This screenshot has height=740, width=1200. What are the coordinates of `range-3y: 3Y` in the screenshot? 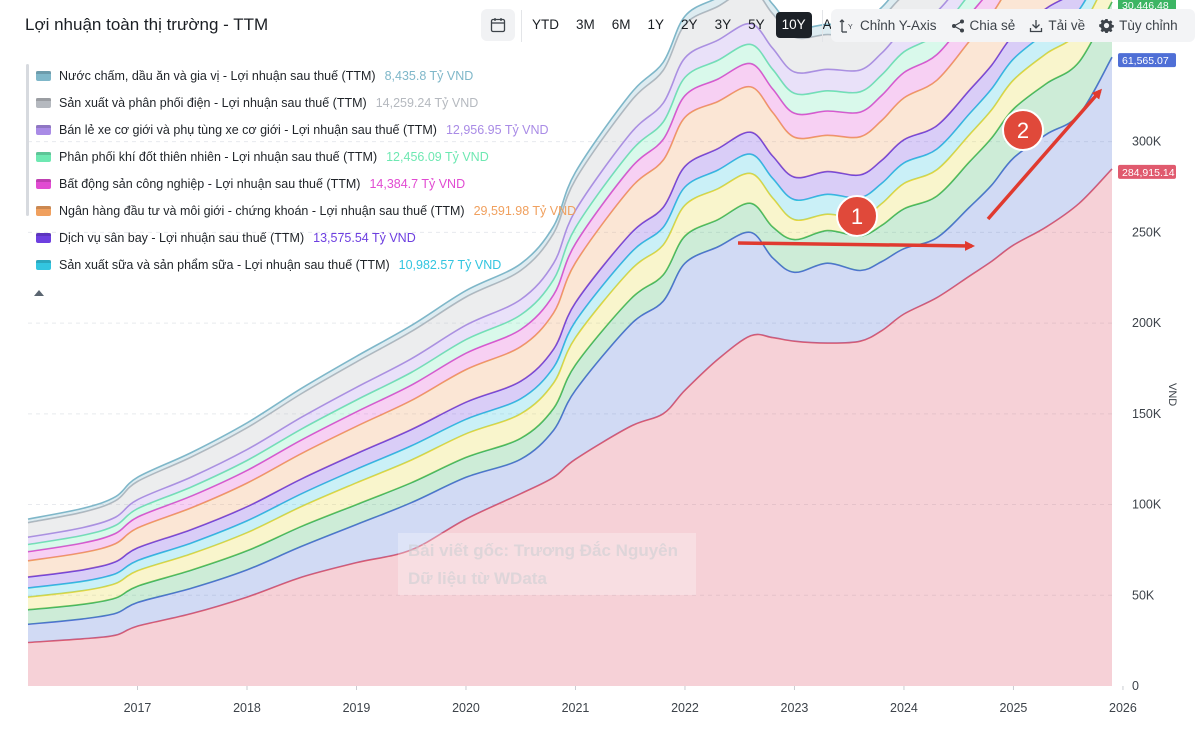 It's located at (723, 24).